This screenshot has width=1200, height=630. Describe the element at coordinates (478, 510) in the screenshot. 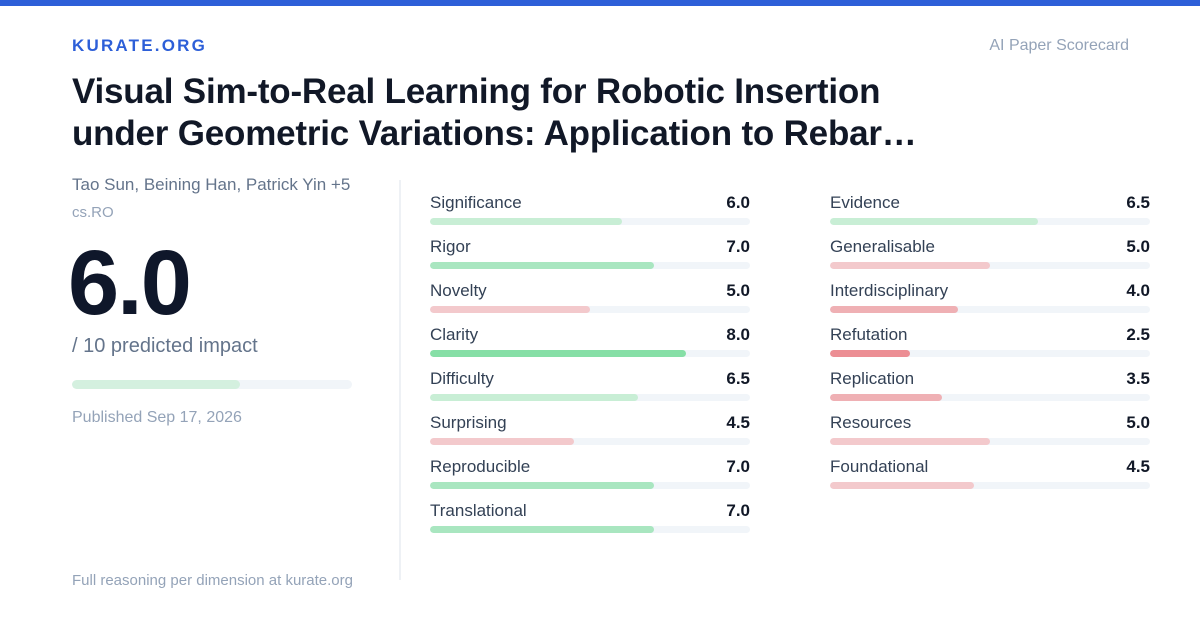

I see `dimension-label: Translational` at that location.